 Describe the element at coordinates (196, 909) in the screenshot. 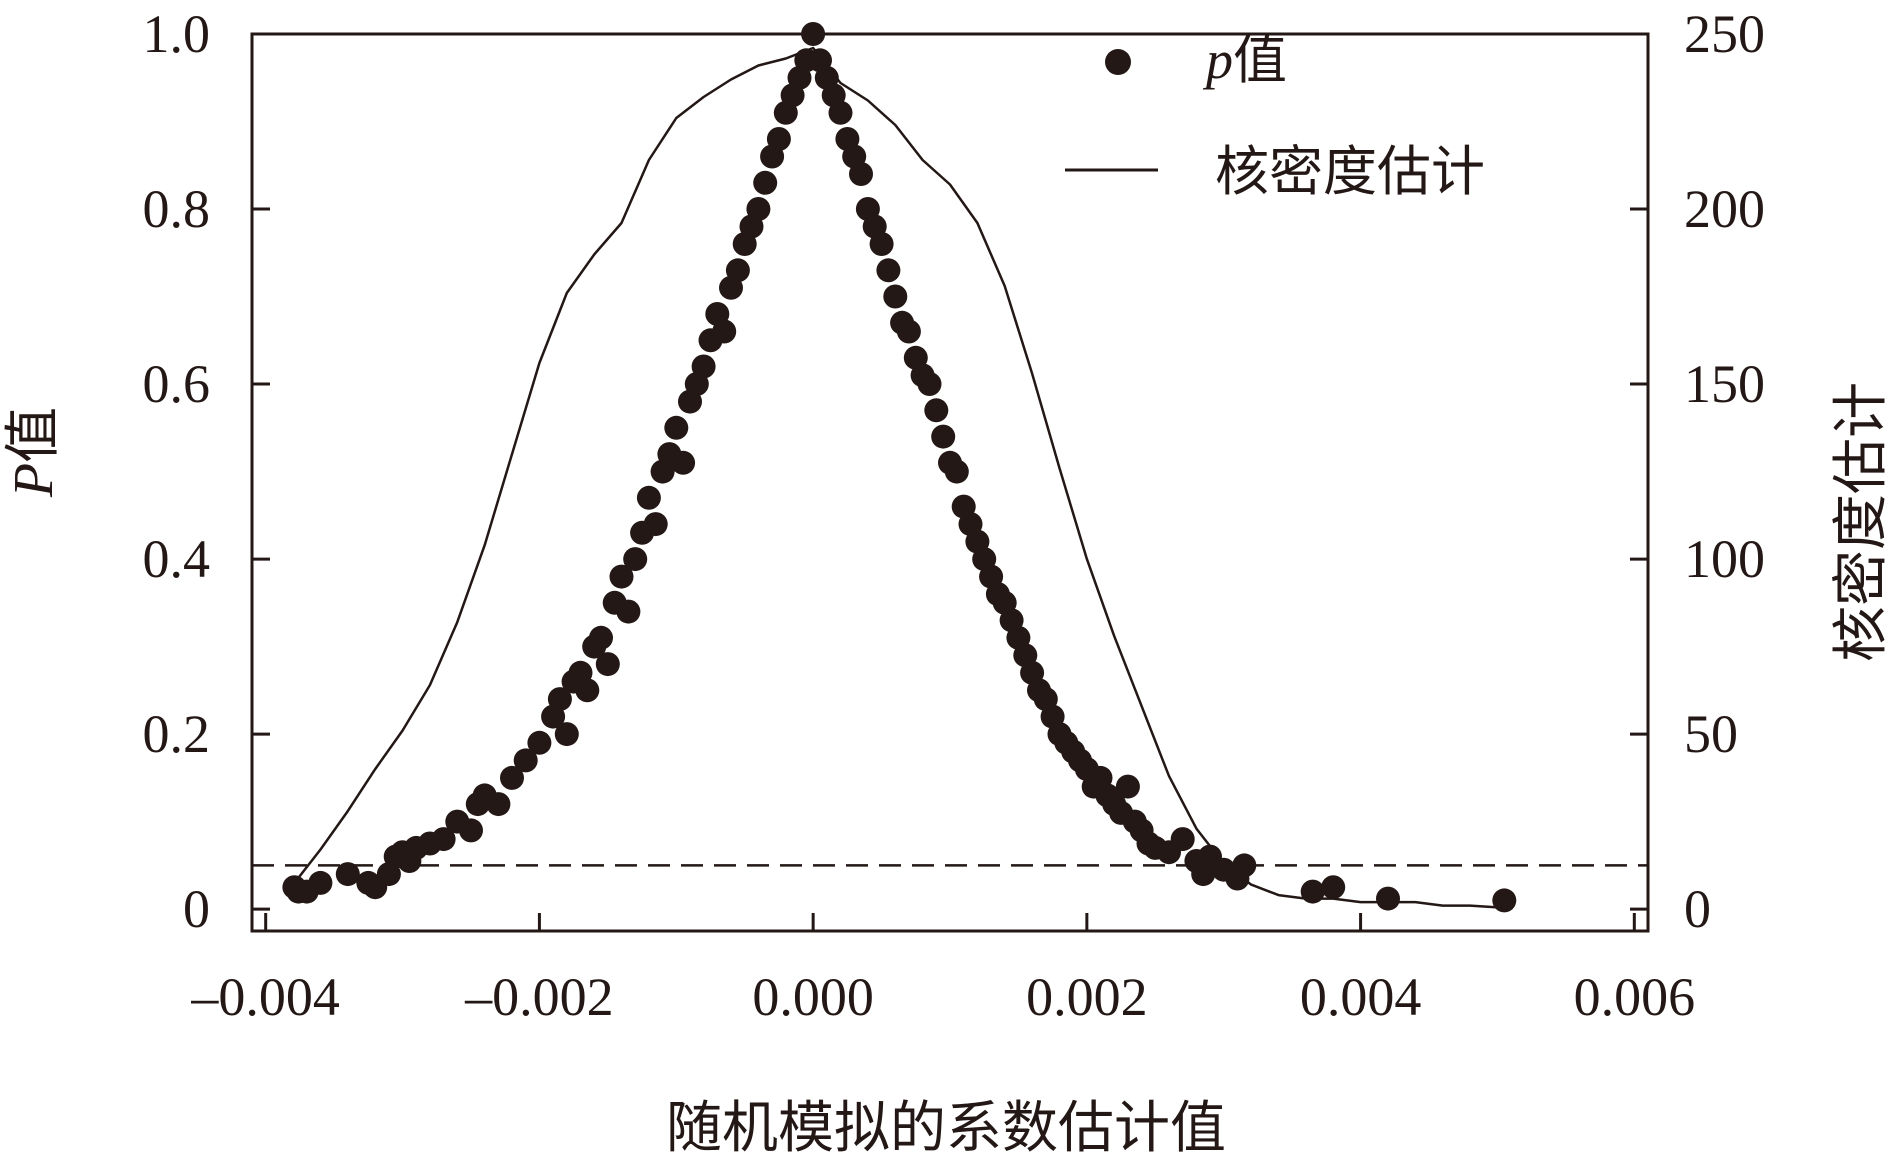

I see `y-left-tick-label: 0` at that location.